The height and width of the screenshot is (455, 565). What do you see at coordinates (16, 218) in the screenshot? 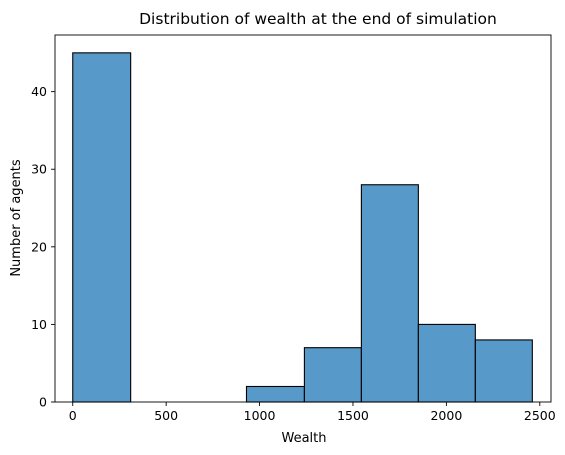
I see `y-axis-label: Number of agents` at bounding box center [16, 218].